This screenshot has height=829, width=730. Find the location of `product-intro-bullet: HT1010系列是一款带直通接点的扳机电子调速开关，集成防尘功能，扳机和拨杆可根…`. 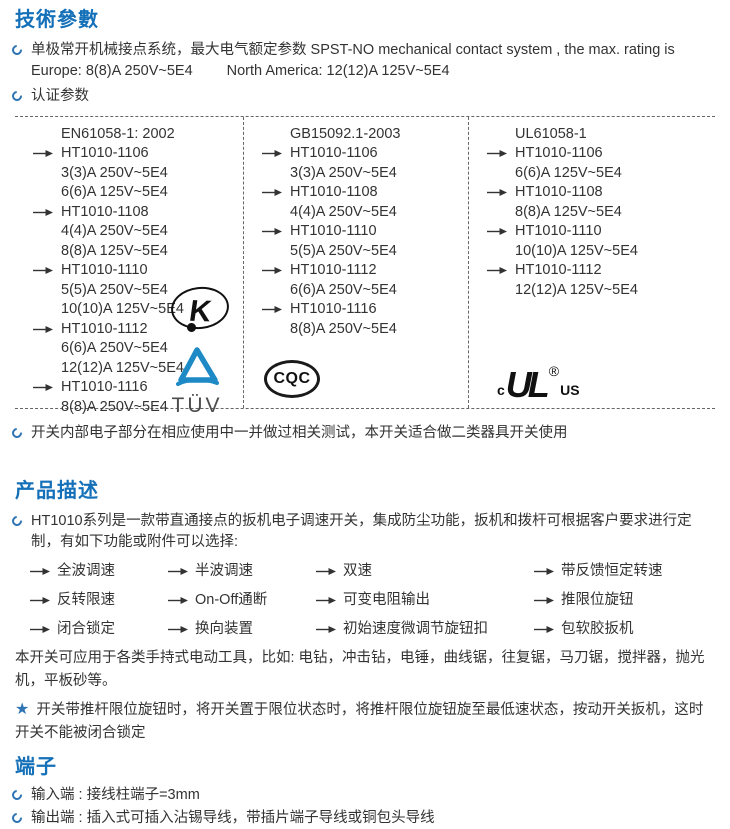

product-intro-bullet: HT1010系列是一款带直通接点的扳机电子调速开关，集成防尘功能，扳机和拨杆可根… is located at coordinates (369, 532).